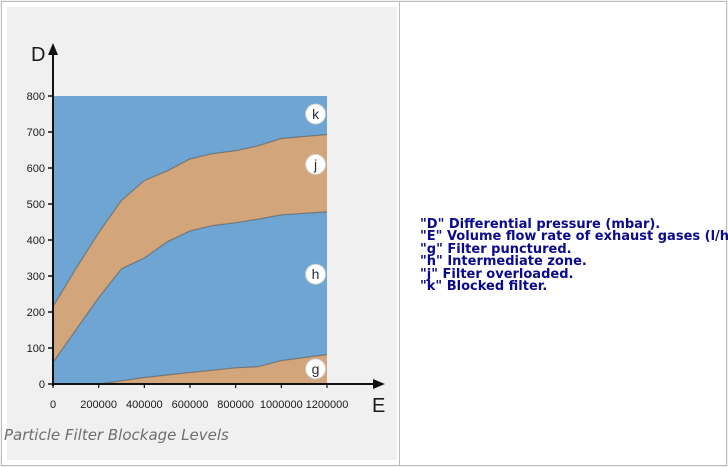 The image size is (728, 467). Describe the element at coordinates (144, 405) in the screenshot. I see `x-tick-label: 400000` at that location.